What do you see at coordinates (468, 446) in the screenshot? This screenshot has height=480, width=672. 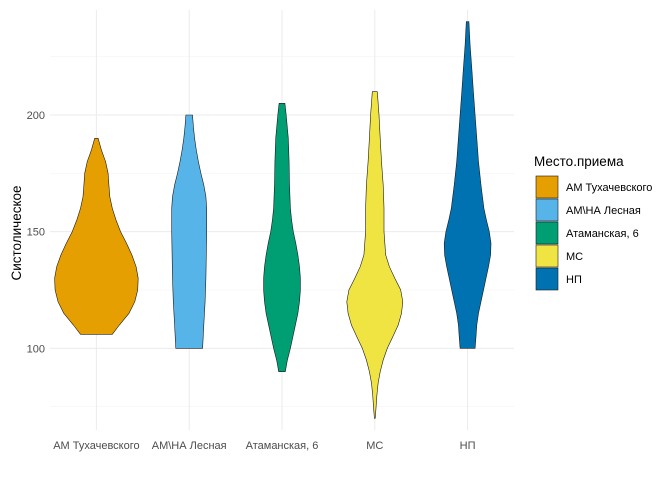 I see `x-tick-label: НП` at bounding box center [468, 446].